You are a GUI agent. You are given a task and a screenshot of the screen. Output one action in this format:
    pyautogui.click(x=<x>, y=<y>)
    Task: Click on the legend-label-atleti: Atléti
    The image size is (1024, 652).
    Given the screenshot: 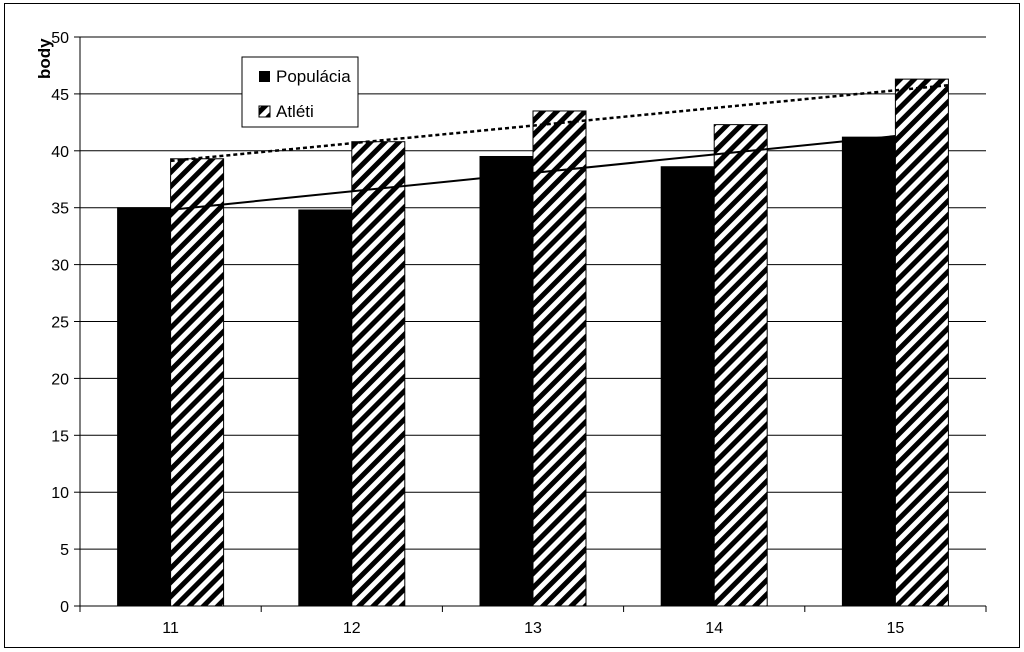 What is the action you would take?
    pyautogui.click(x=295, y=111)
    